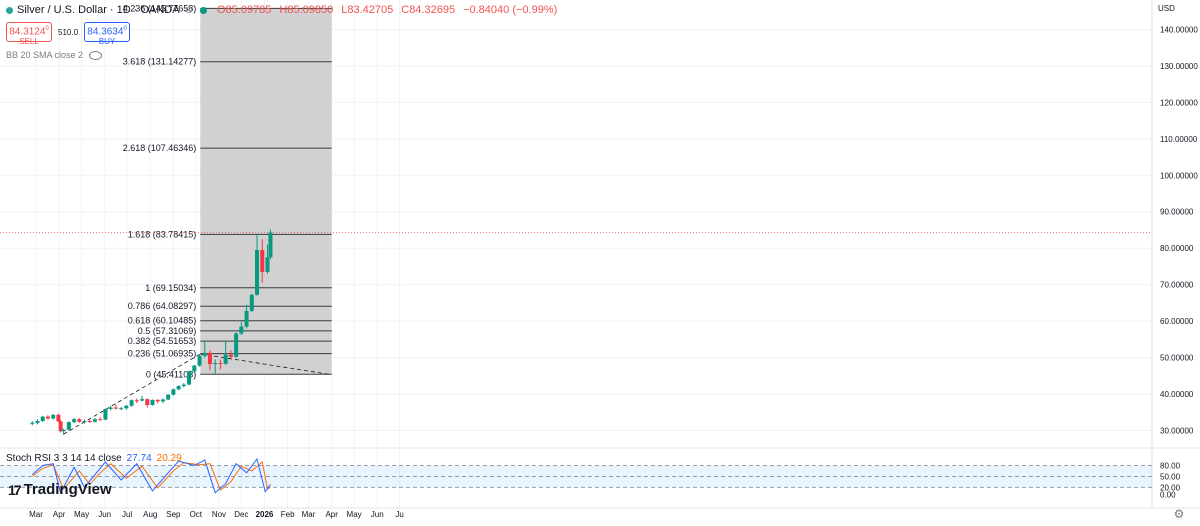  What do you see at coordinates (219, 514) in the screenshot?
I see `time-axis-label: Nov` at bounding box center [219, 514].